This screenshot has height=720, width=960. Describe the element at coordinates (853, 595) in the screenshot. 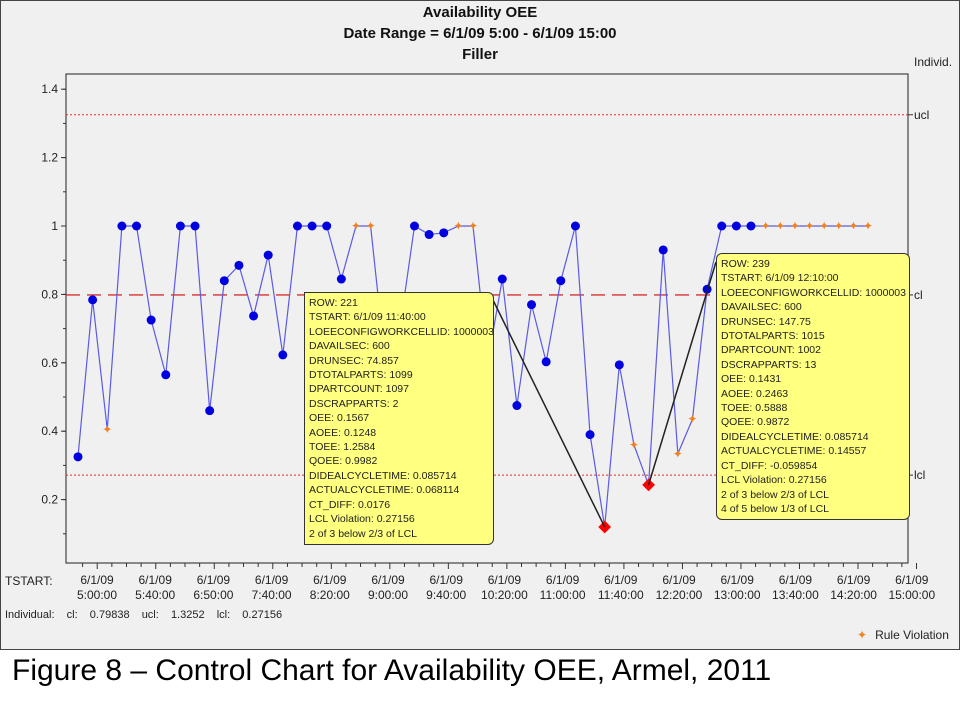

I see `x-tick-time: 14:20:00` at that location.